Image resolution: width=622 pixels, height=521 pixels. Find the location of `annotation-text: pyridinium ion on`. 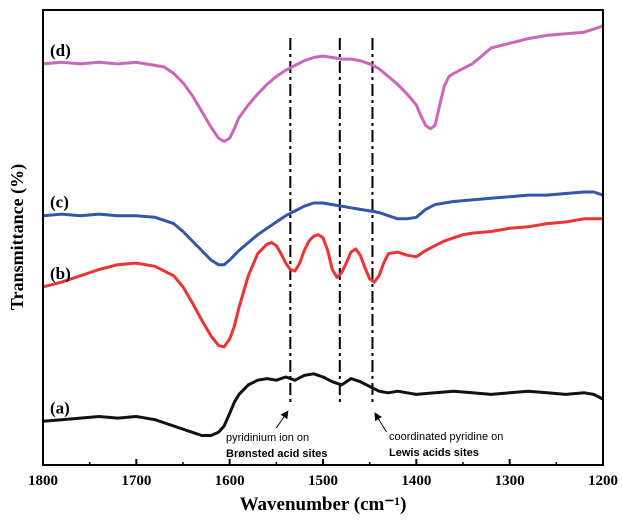

annotation-text: pyridinium ion on is located at coordinates (267, 438).